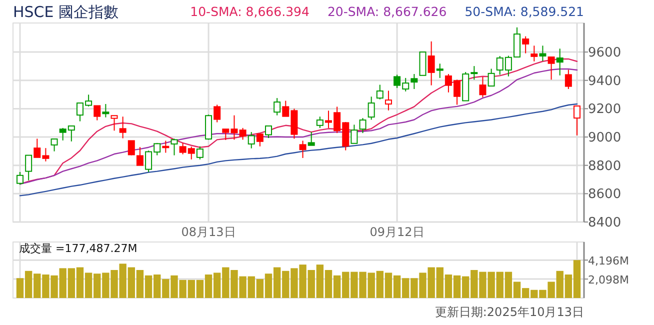  I want to click on y-tick-label: 8400, so click(605, 223).